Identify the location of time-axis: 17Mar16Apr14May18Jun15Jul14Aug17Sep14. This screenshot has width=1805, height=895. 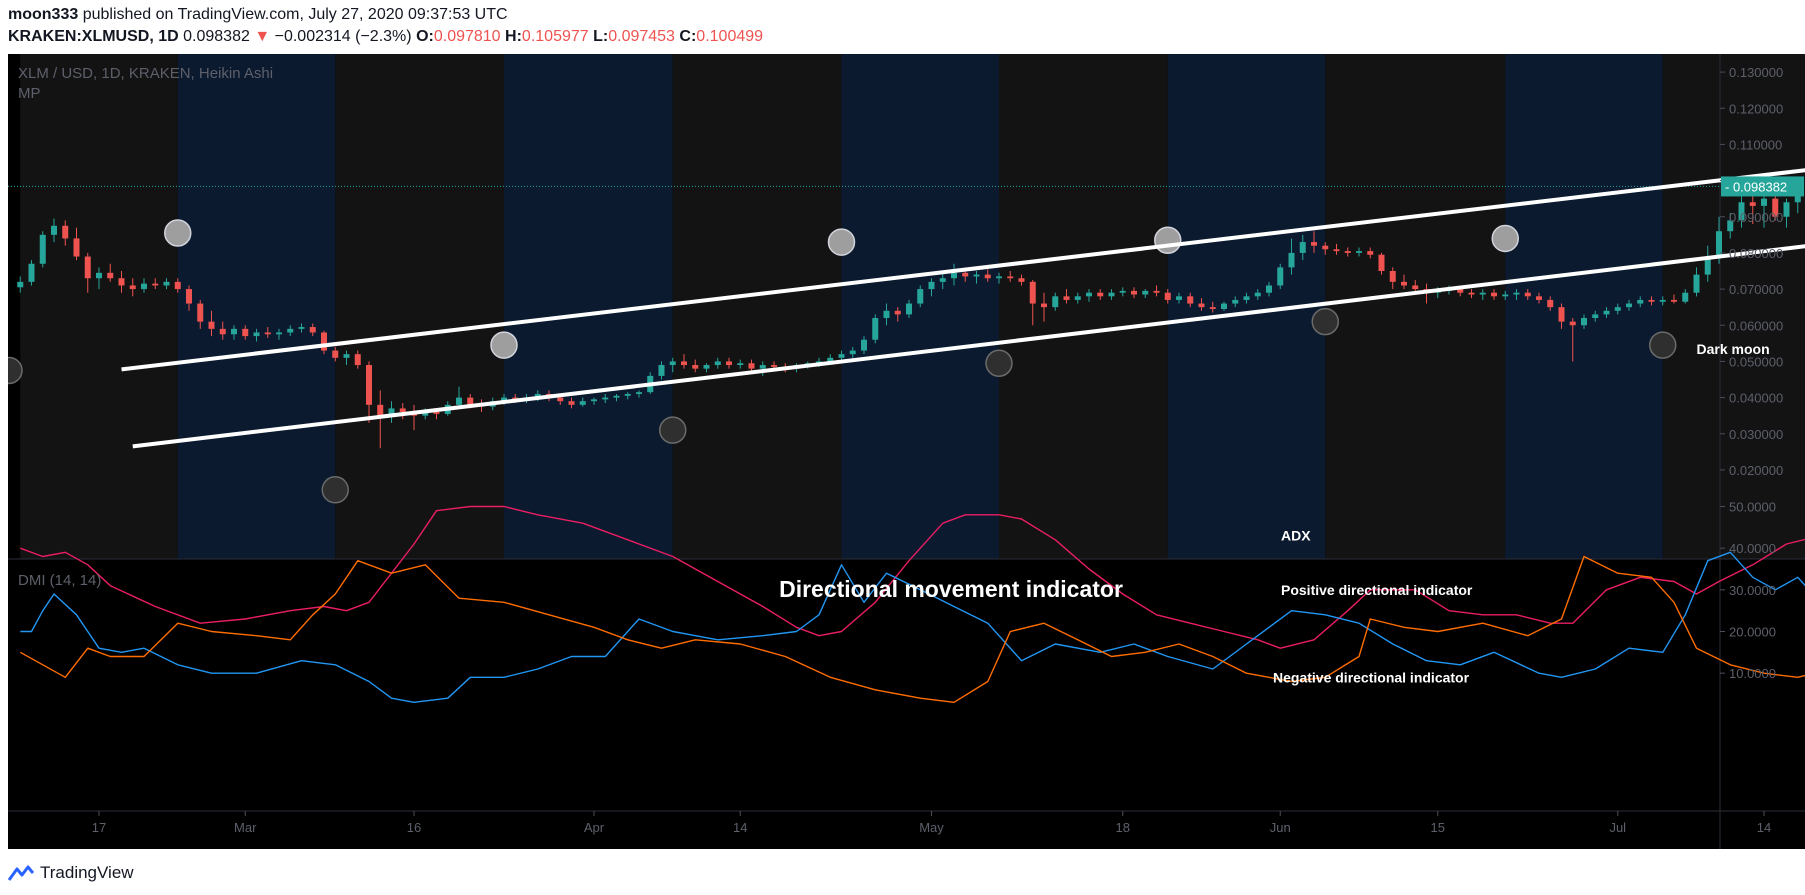
(948, 823).